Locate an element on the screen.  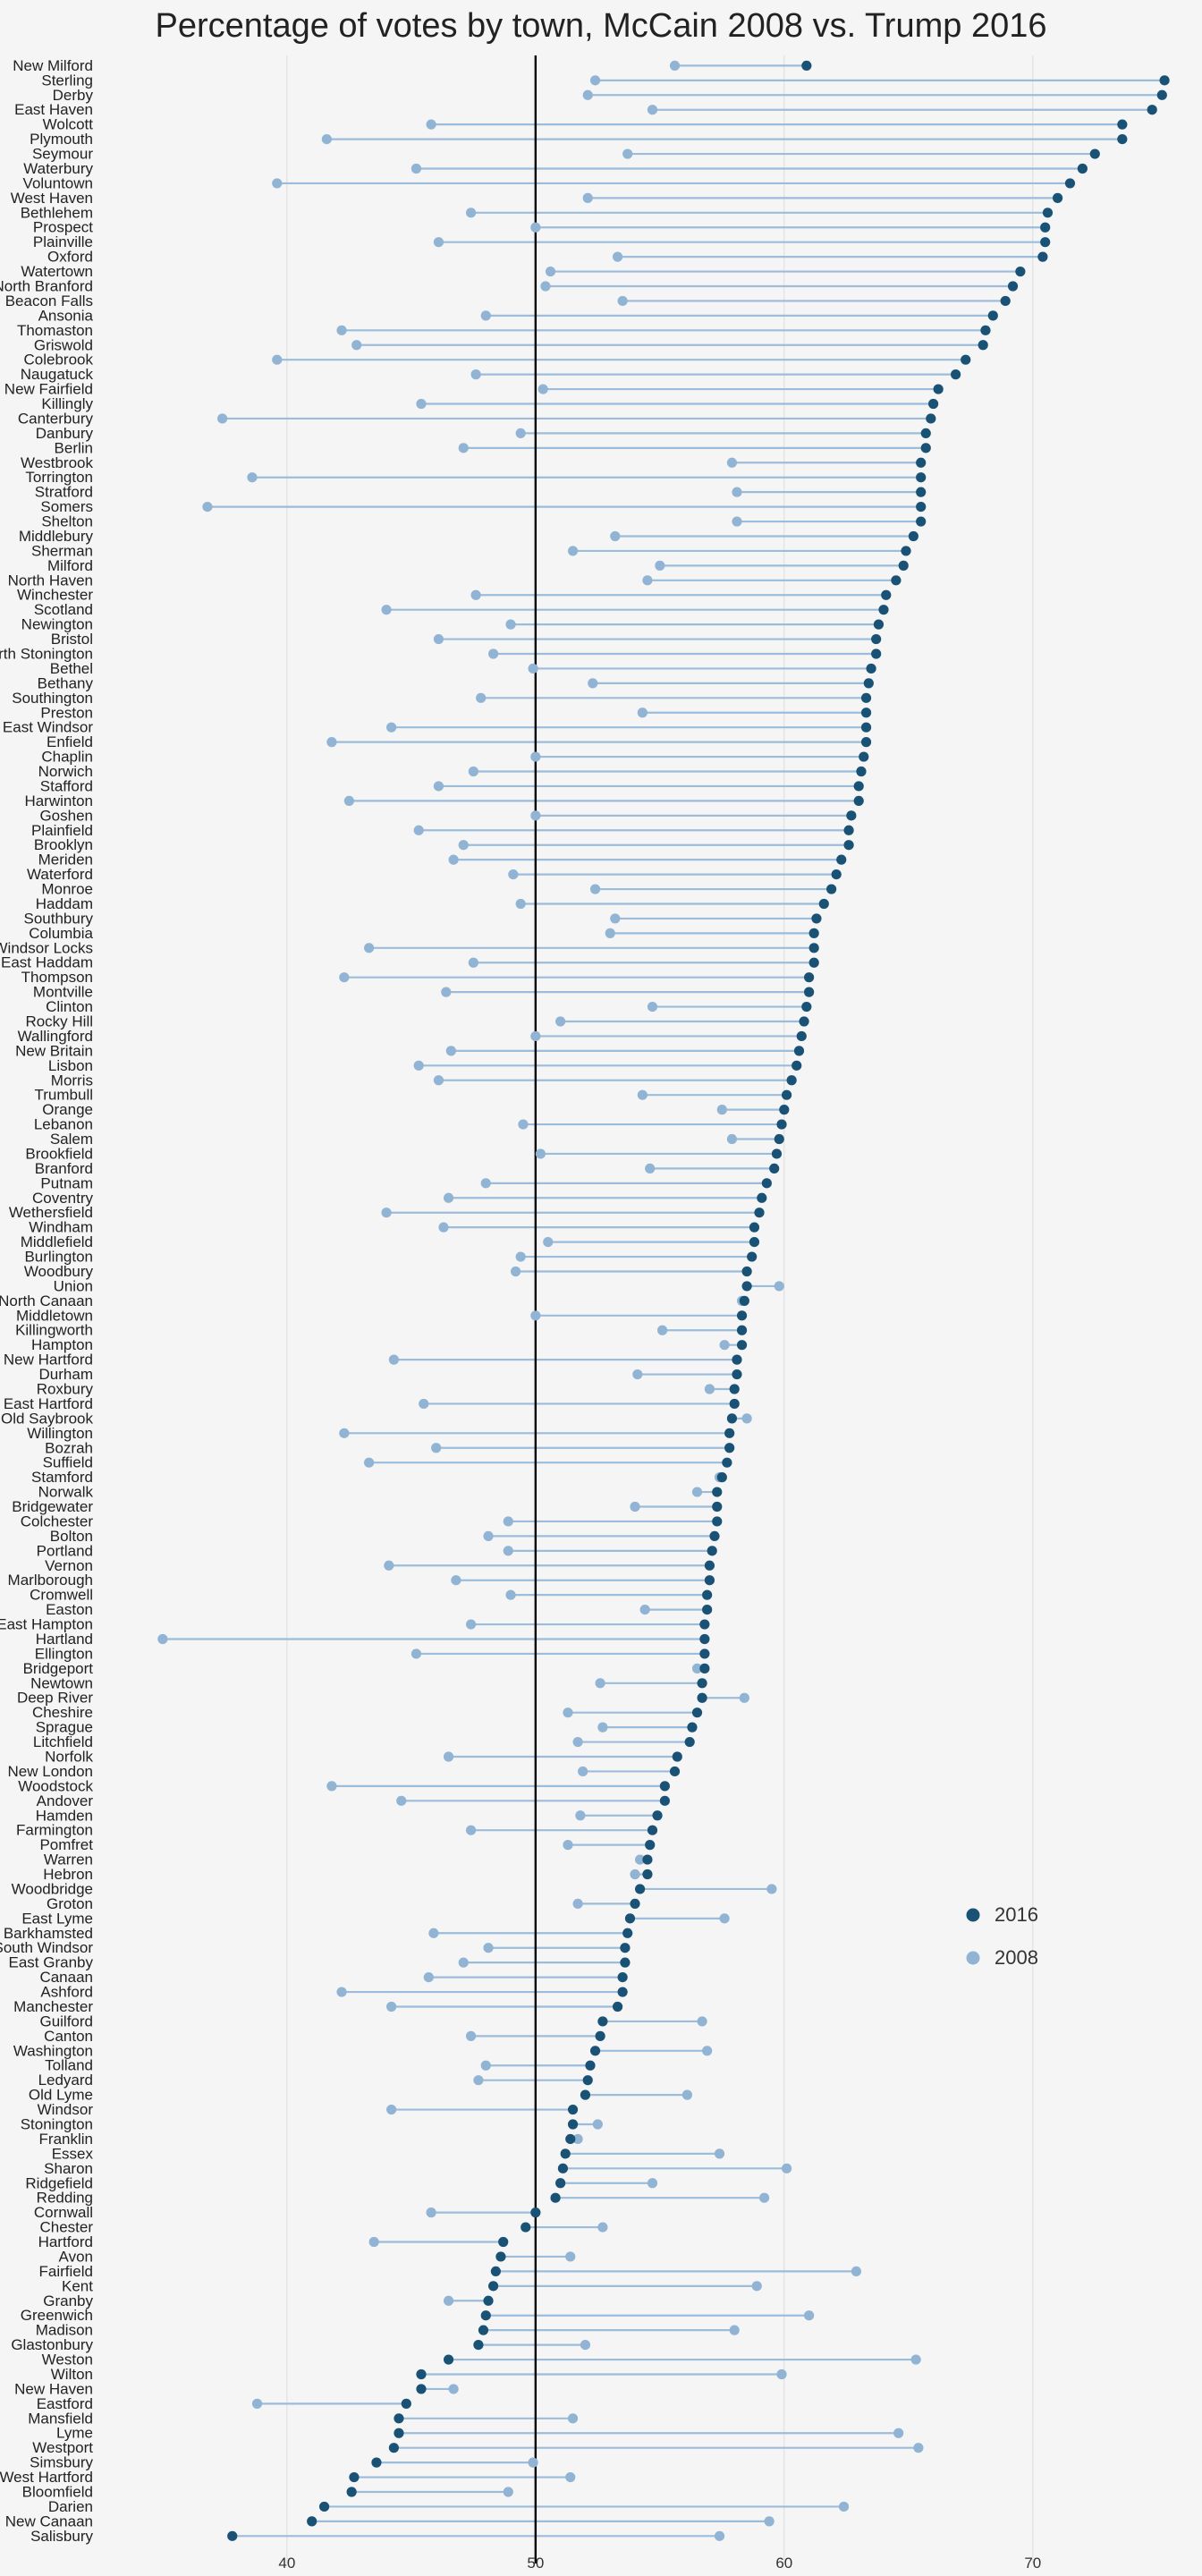
town-label: Wethersfield is located at coordinates (51, 1212).